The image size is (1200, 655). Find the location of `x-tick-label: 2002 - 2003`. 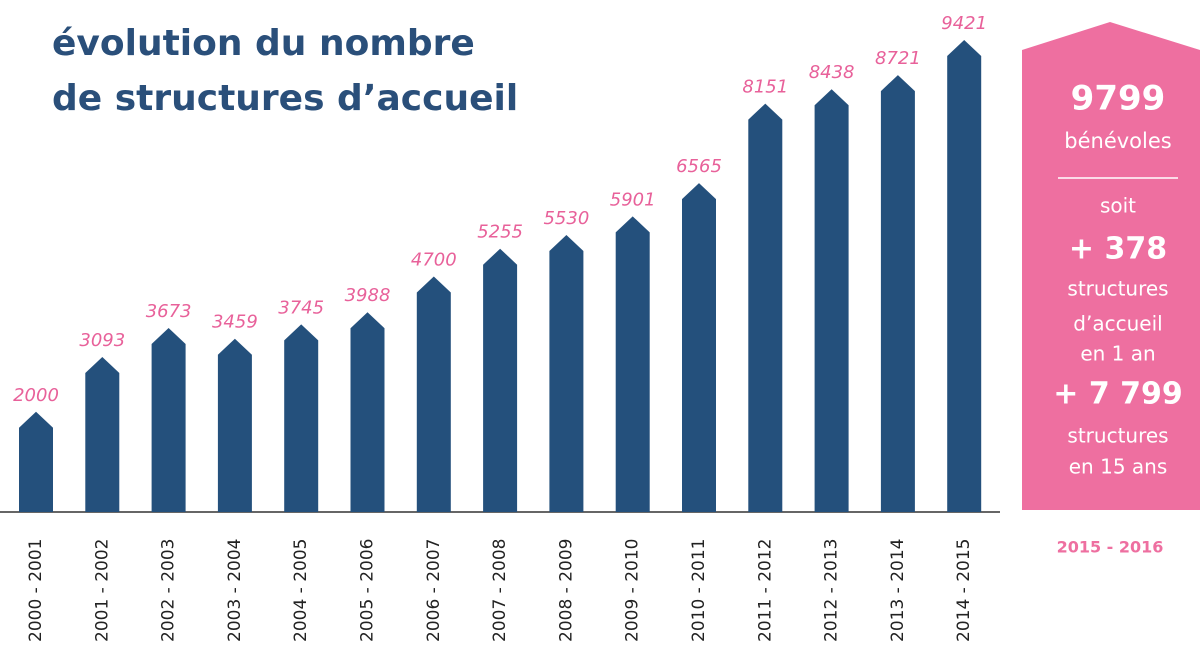

x-tick-label: 2002 - 2003 is located at coordinates (169, 590).